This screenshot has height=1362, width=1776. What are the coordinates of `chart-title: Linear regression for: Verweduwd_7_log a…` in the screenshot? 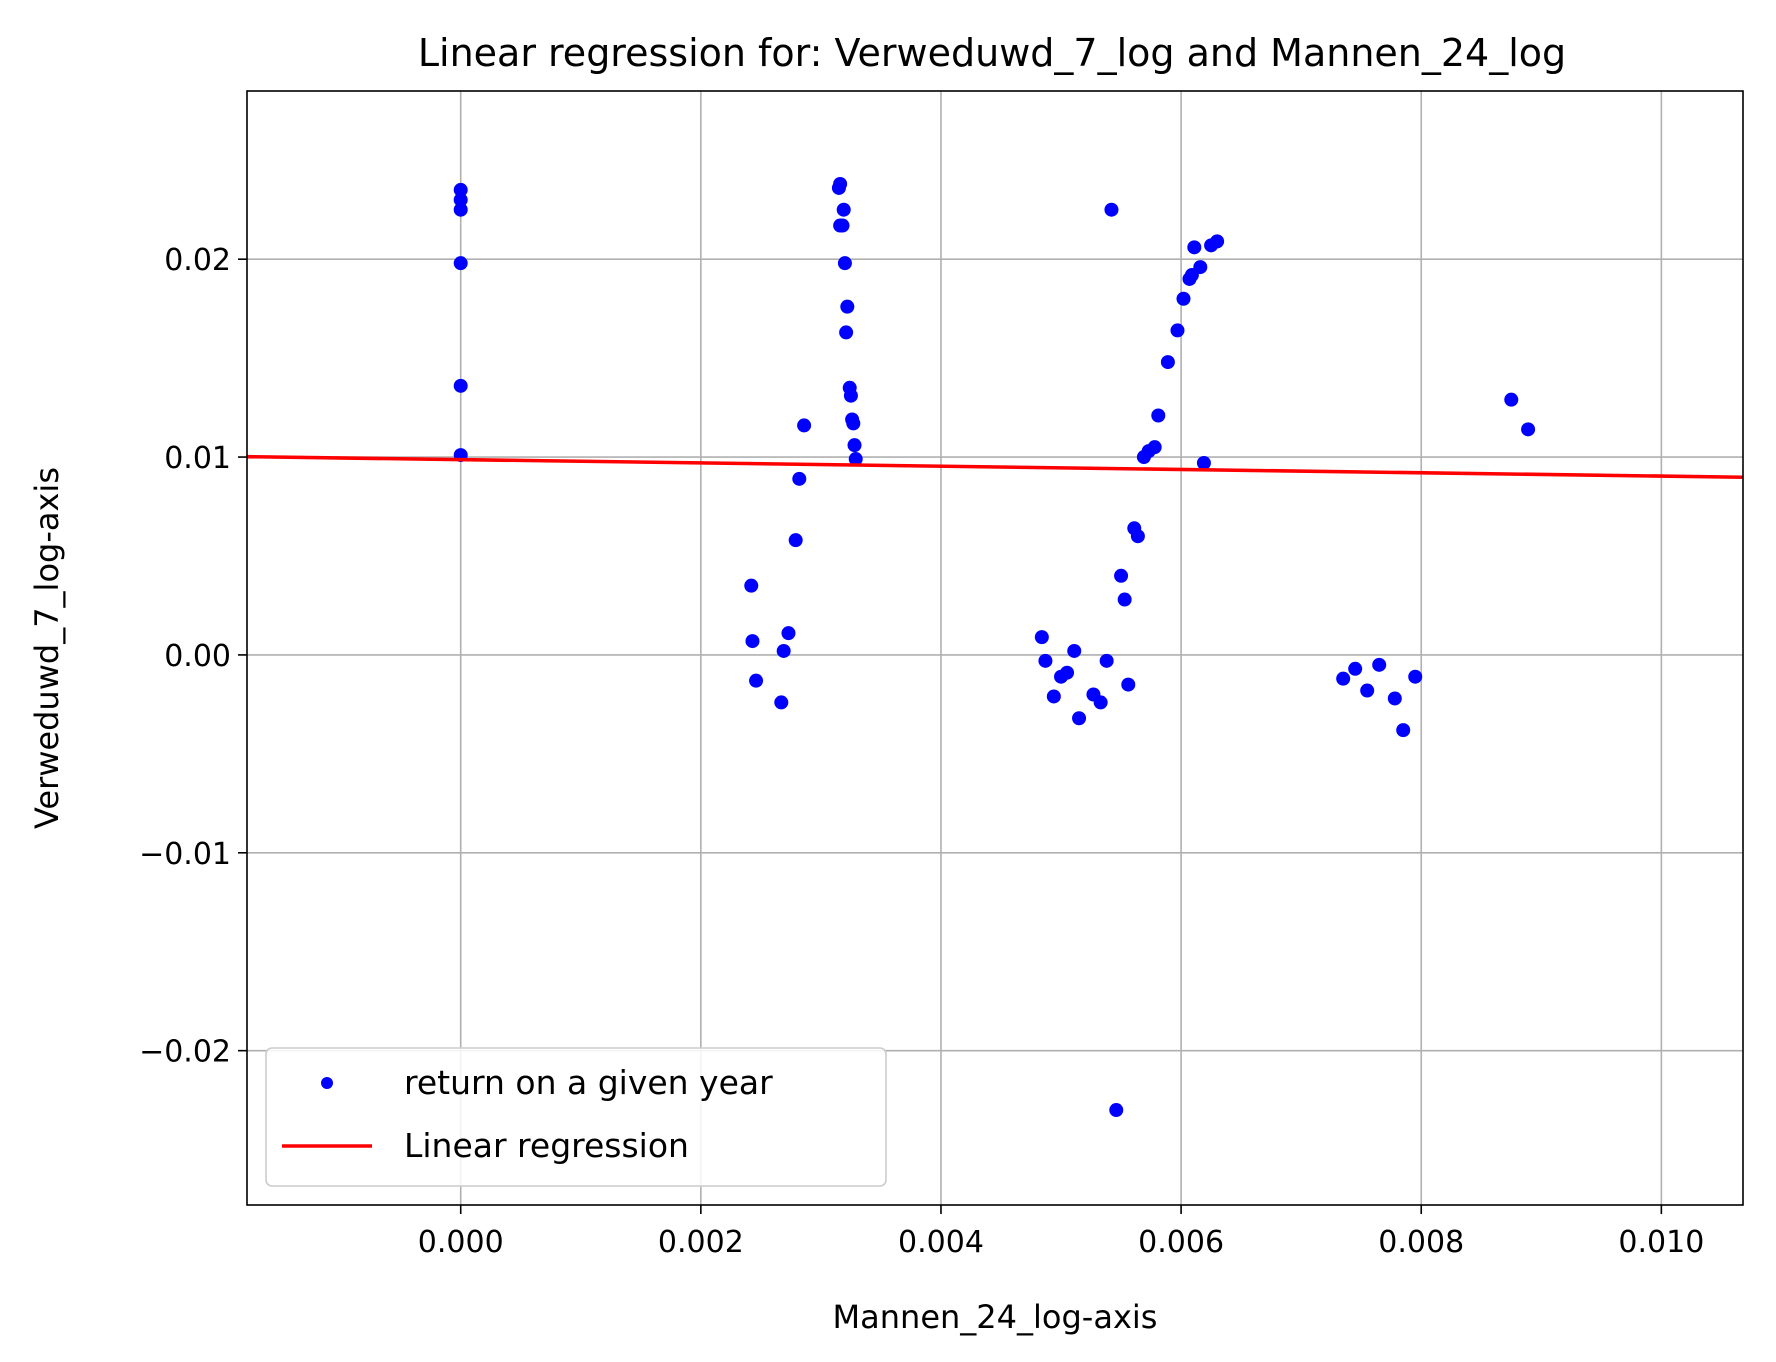 It's located at (992, 53).